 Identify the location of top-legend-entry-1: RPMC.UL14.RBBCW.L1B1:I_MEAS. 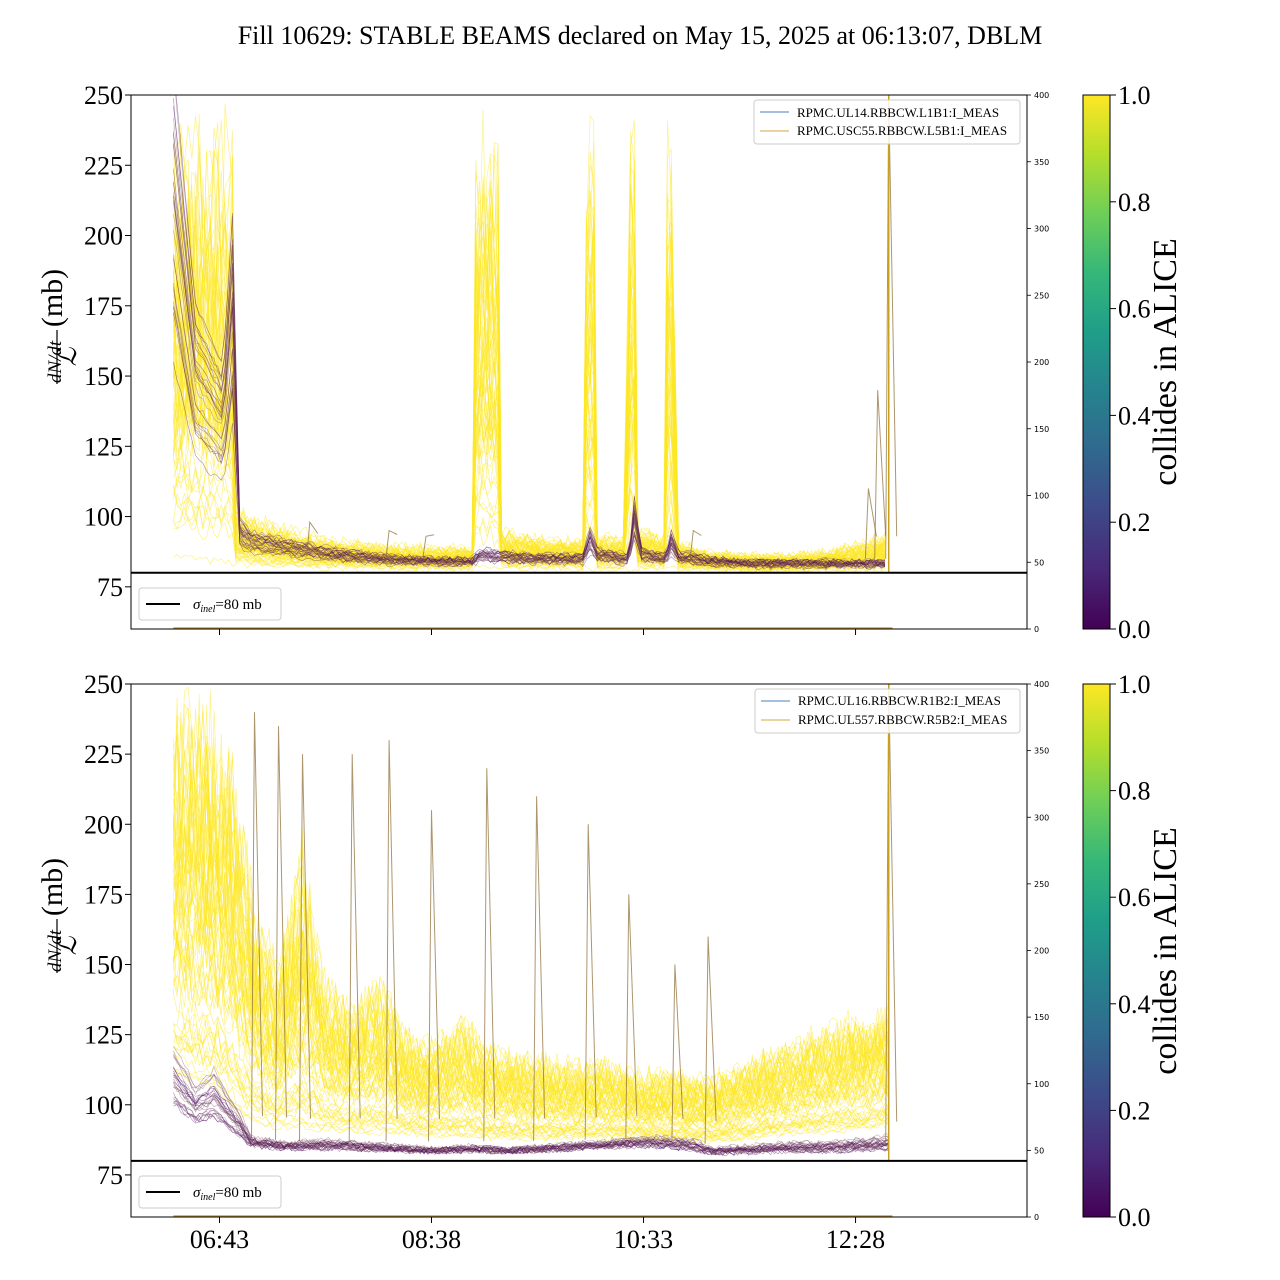
(898, 112).